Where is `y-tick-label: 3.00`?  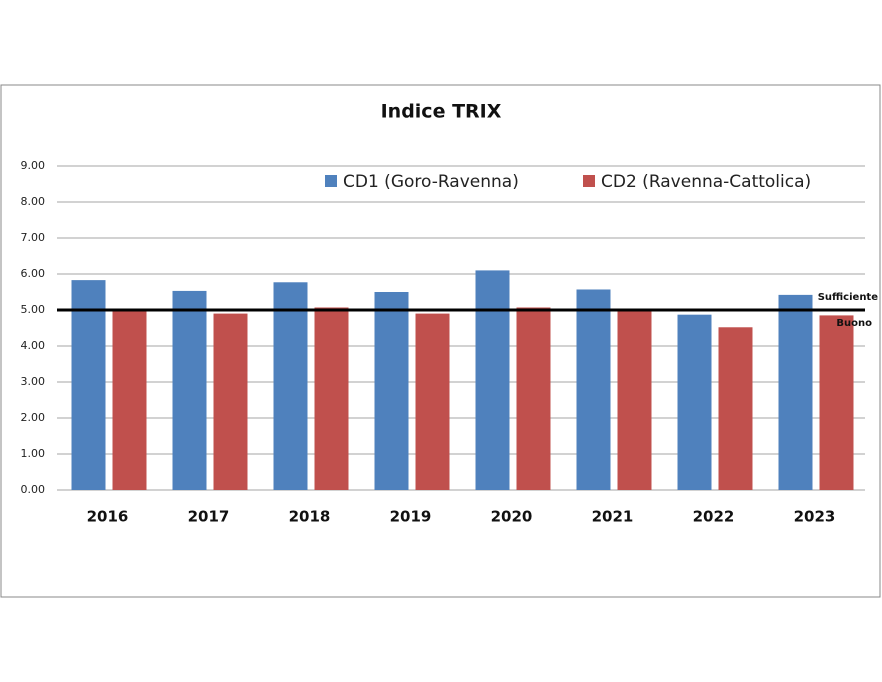
y-tick-label: 3.00 is located at coordinates (33, 381).